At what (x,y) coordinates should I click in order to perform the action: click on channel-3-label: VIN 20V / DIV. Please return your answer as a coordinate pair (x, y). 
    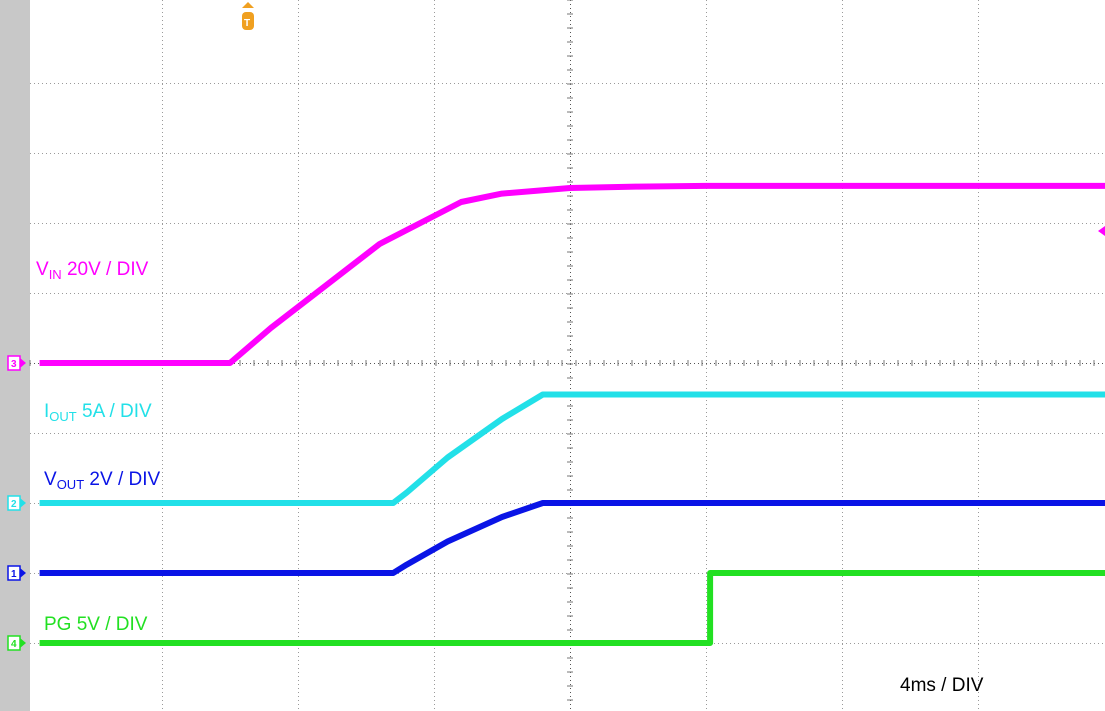
    Looking at the image, I should click on (92, 270).